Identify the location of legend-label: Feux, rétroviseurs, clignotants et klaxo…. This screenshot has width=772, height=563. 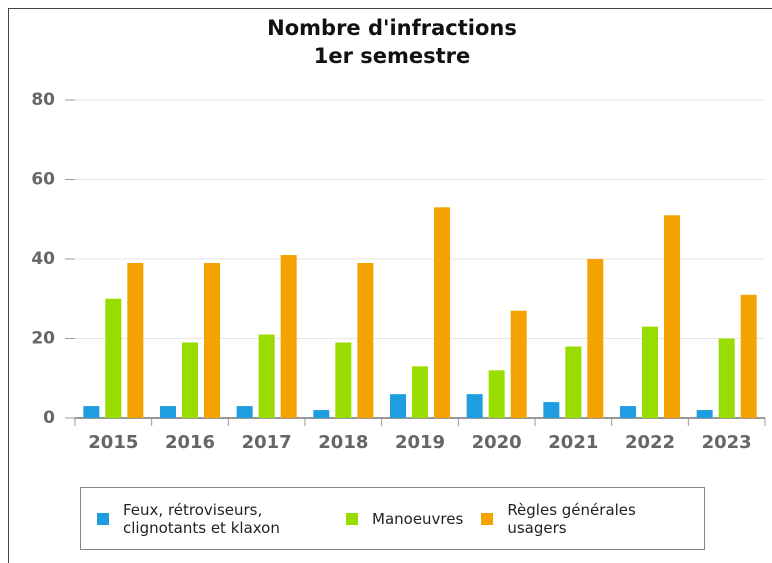
(201, 518).